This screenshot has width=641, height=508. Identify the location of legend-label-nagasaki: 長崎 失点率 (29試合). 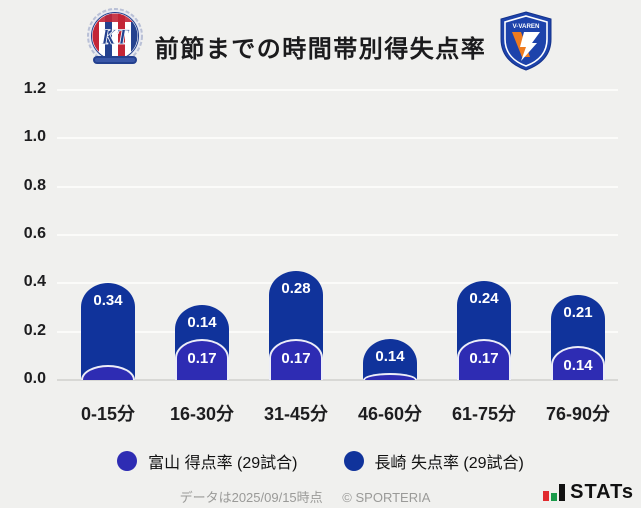
(449, 463).